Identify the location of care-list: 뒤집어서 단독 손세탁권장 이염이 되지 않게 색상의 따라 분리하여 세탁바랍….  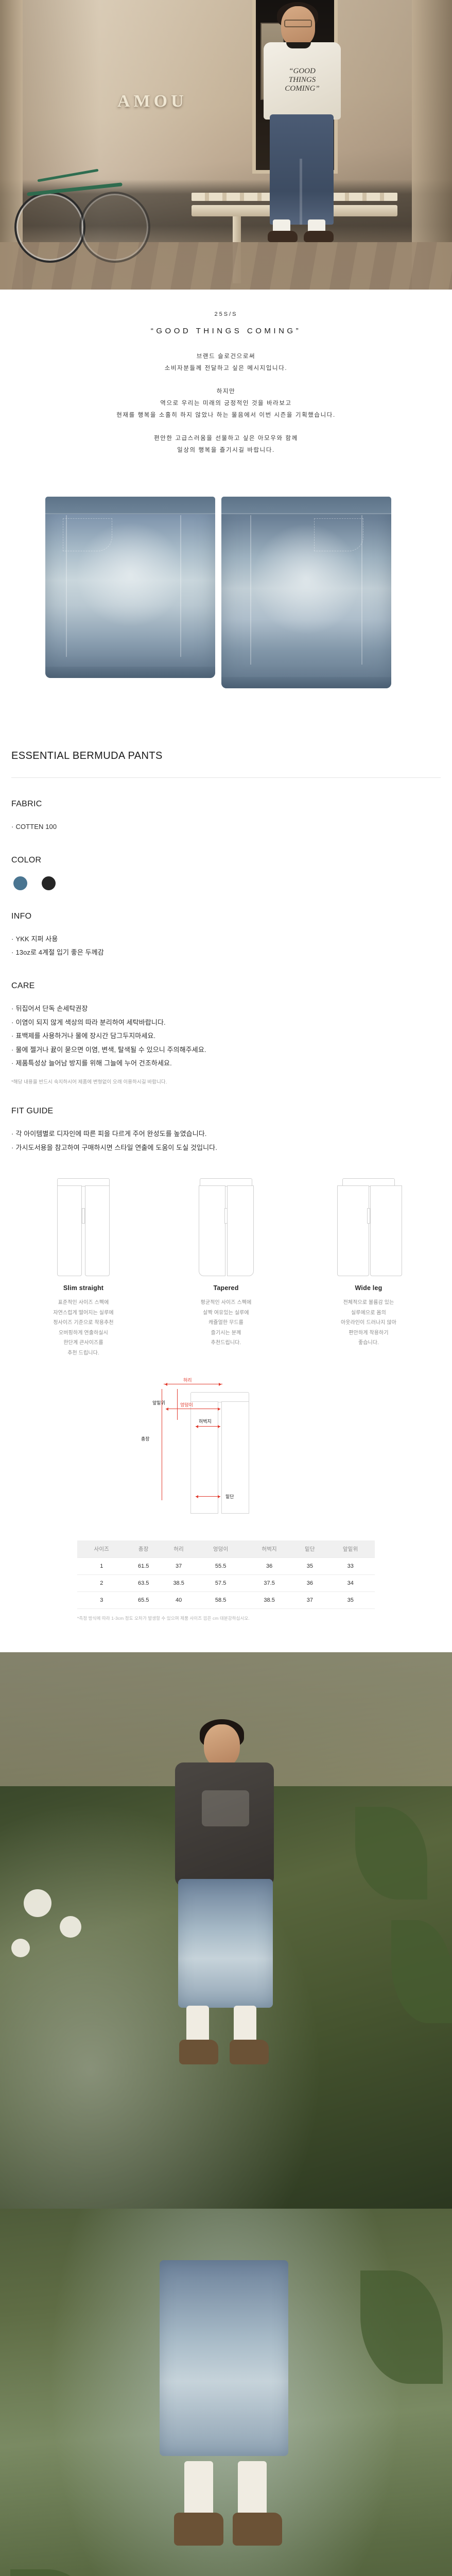
(231, 1036).